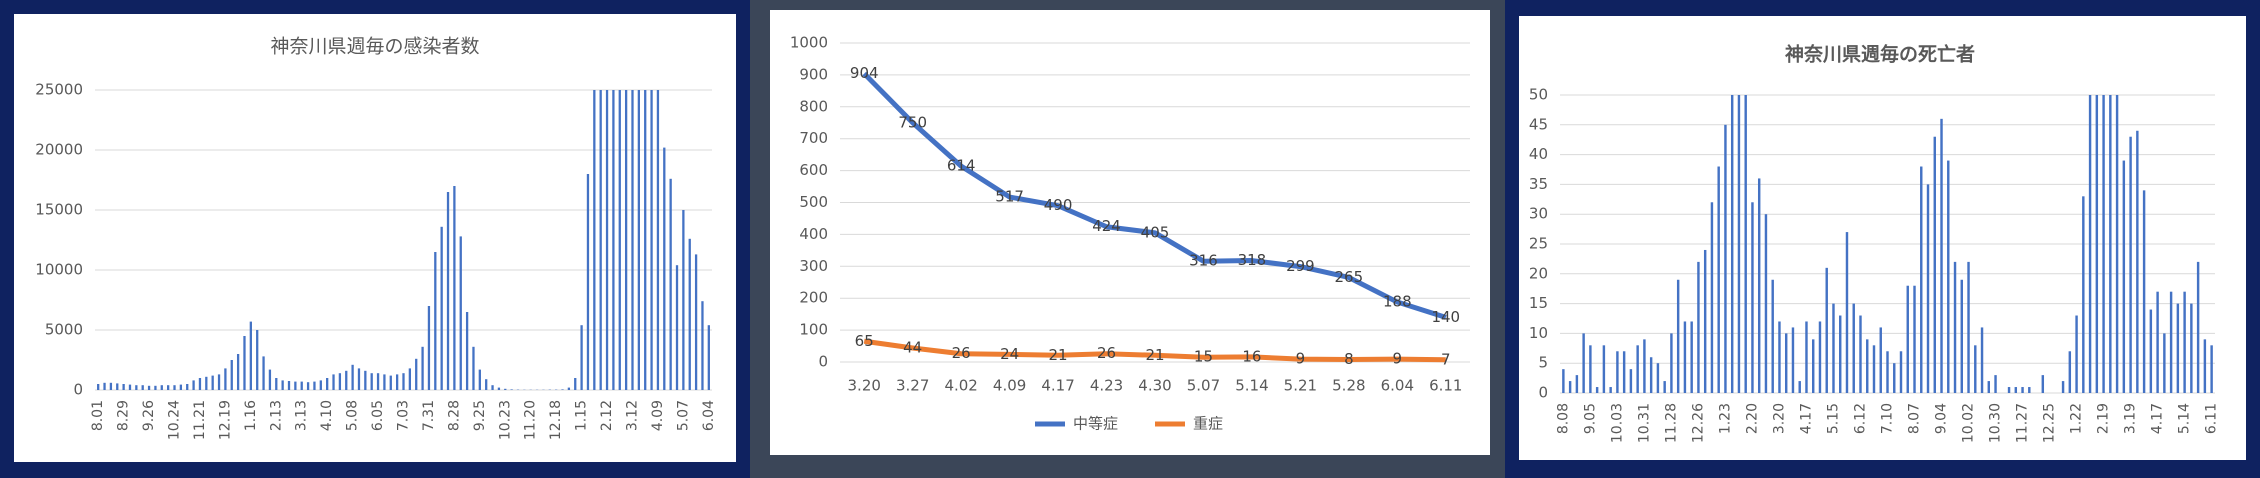  I want to click on data-label: 26, so click(961, 353).